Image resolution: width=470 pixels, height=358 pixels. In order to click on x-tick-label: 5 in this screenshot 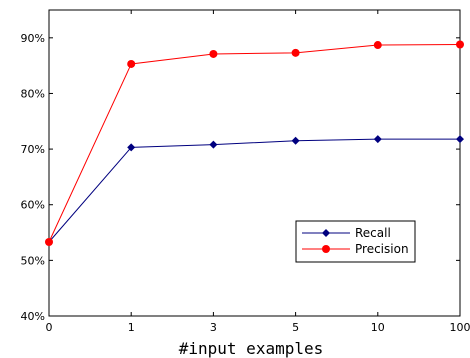, I will do `click(295, 327)`.